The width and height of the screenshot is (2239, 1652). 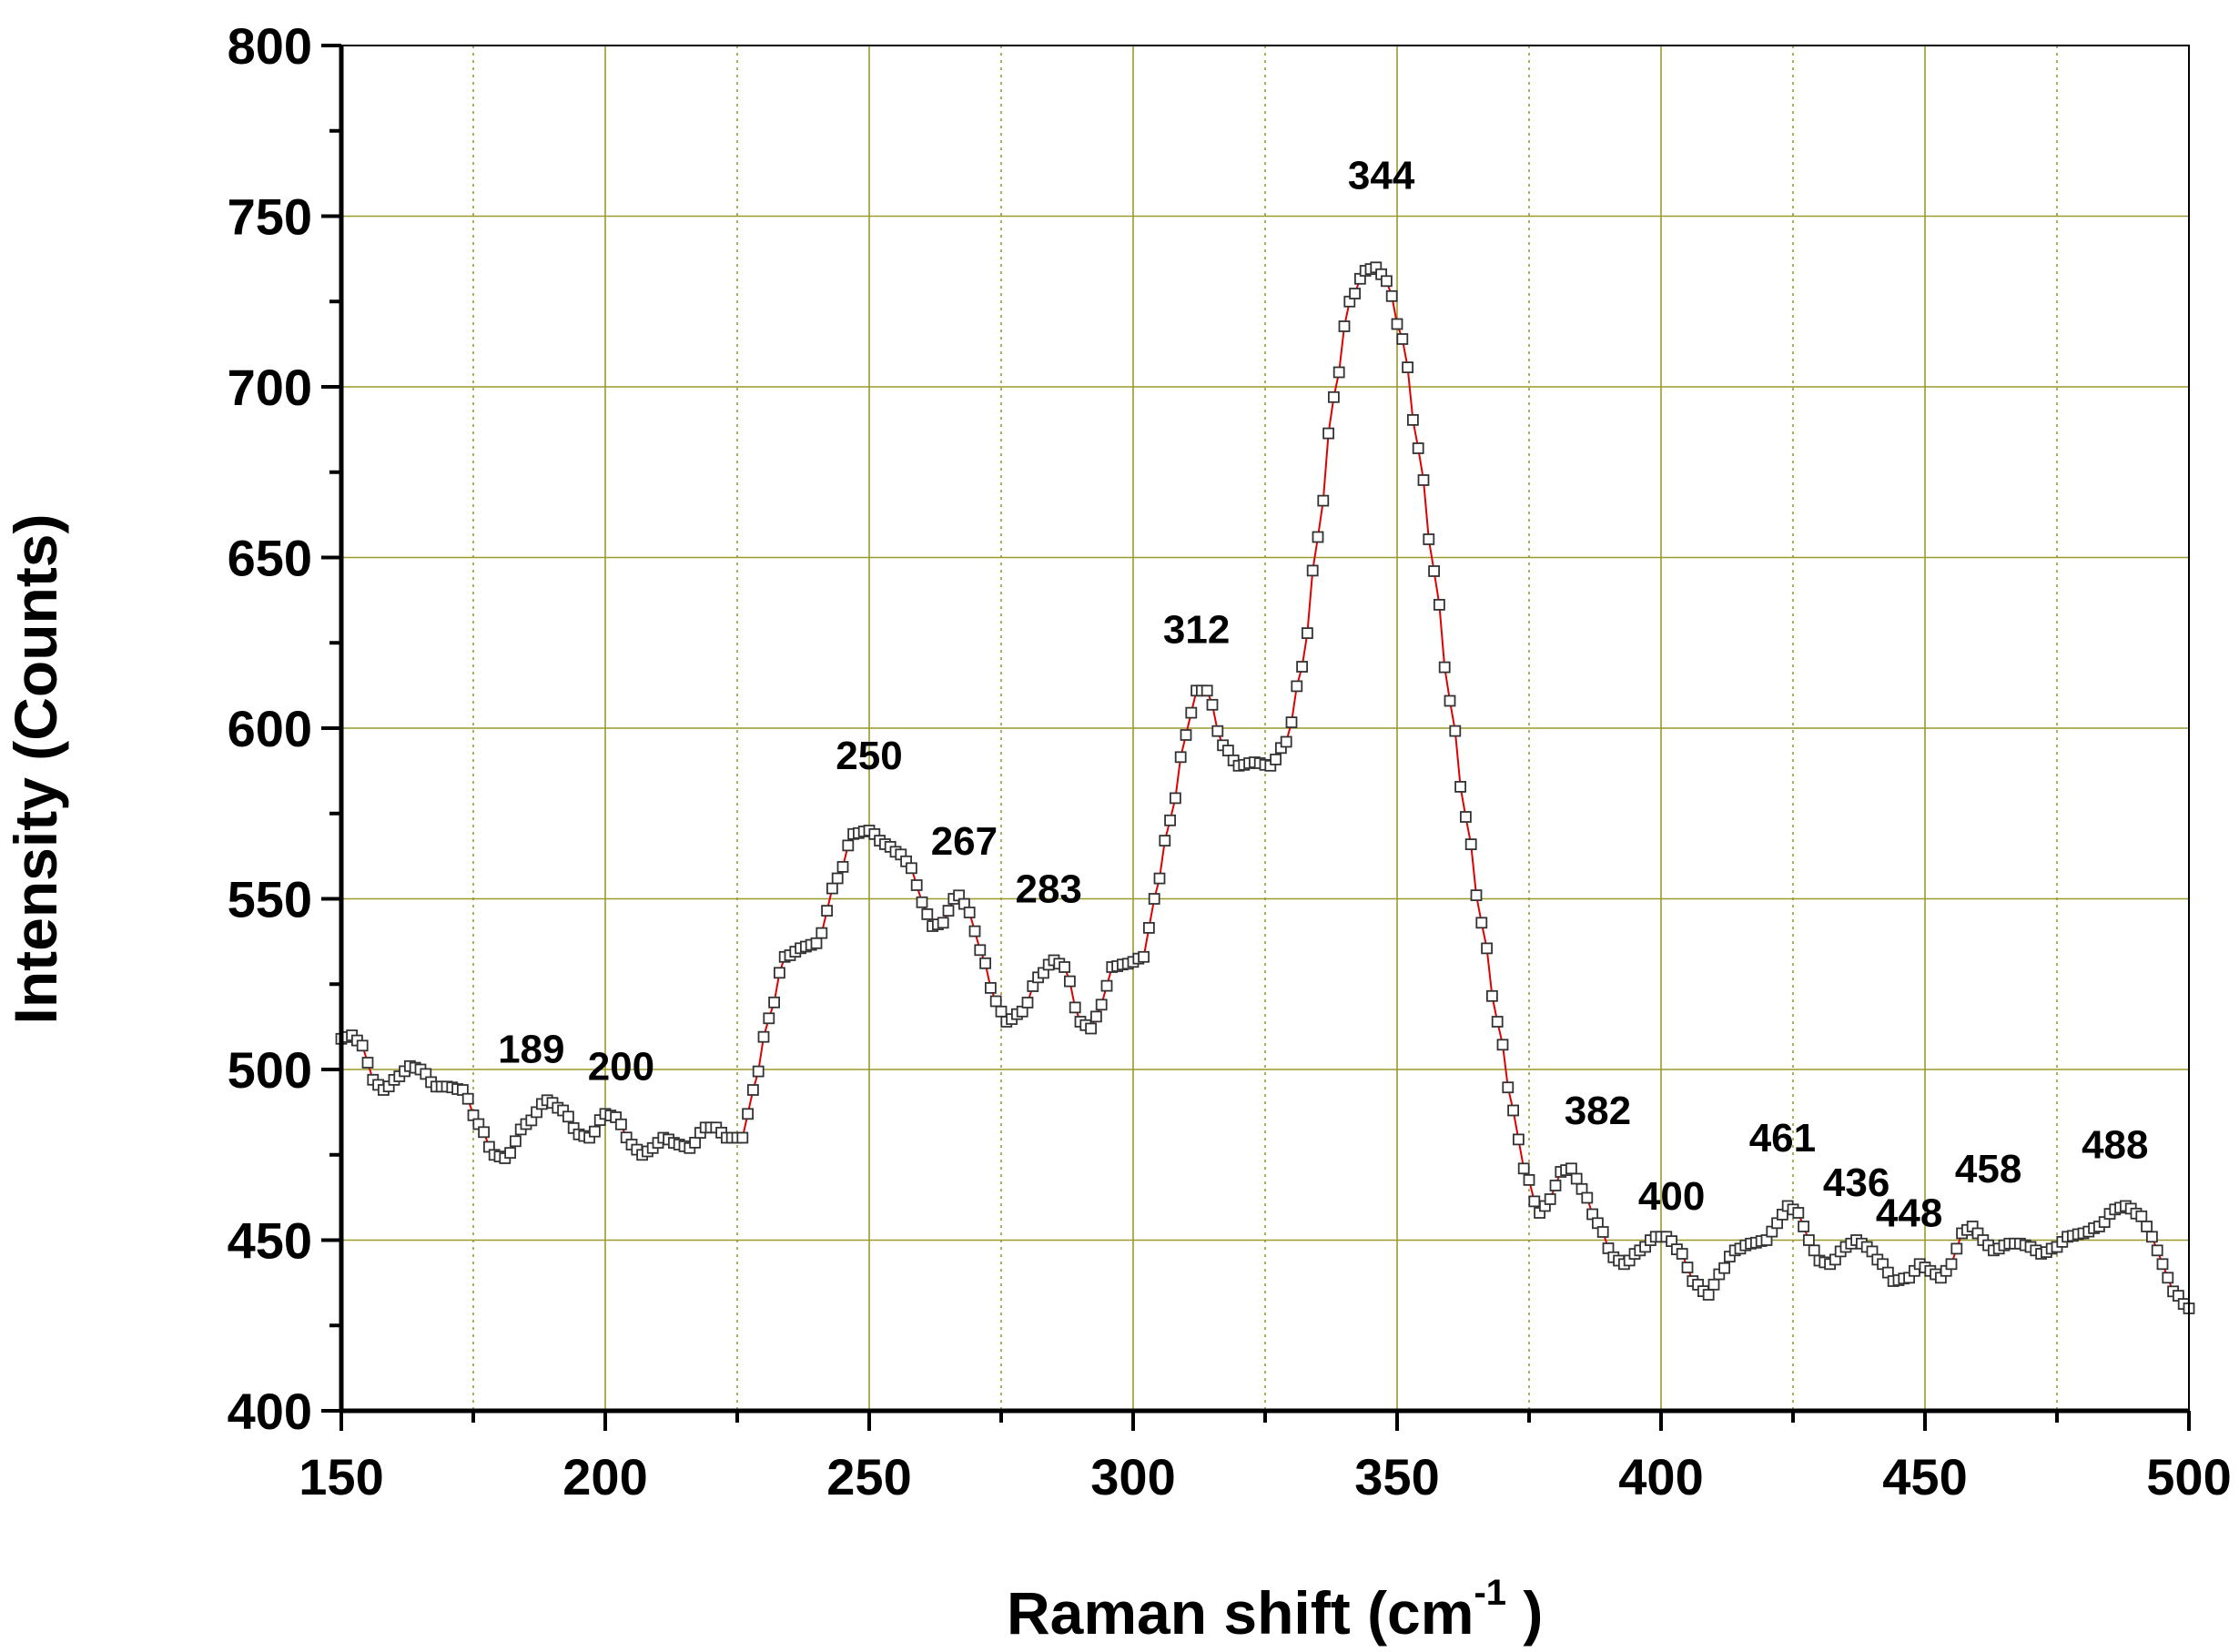 I want to click on peak-label: 448, so click(x=1909, y=1213).